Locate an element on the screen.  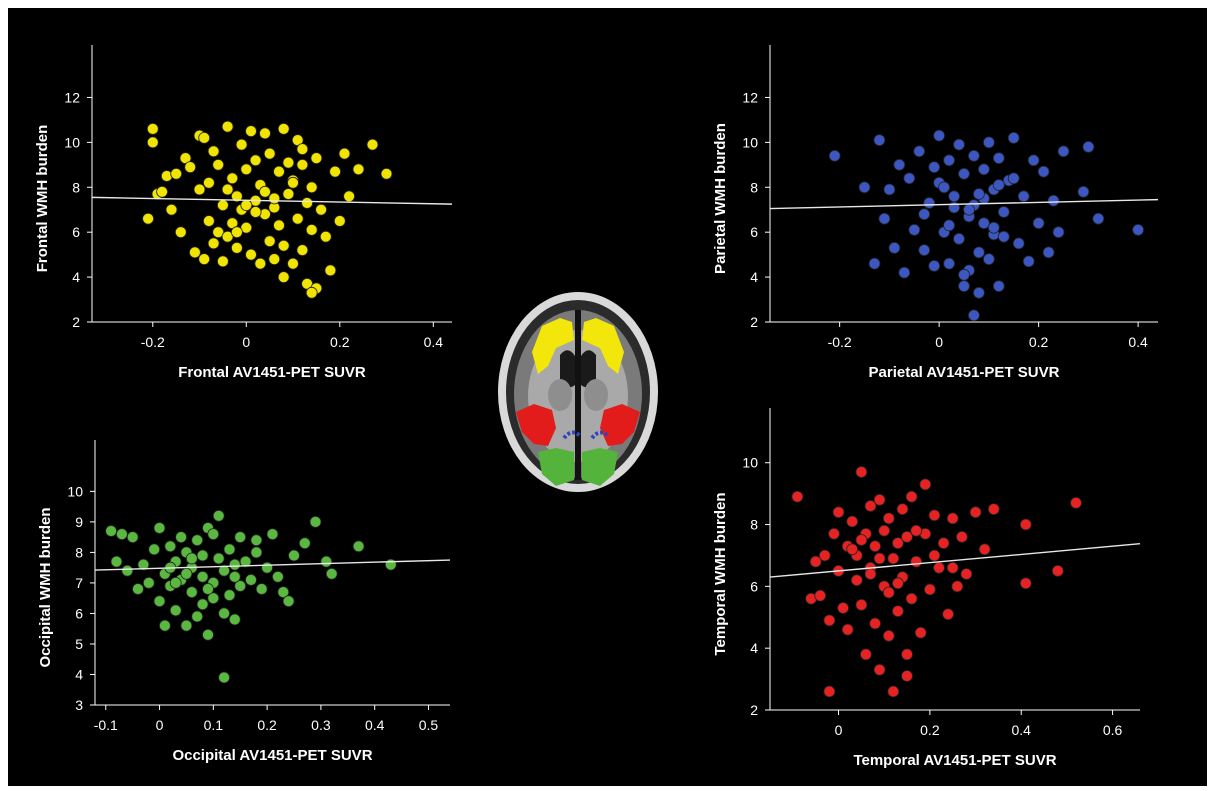
temporal-x-tick-label: 0.6 is located at coordinates (1113, 730).